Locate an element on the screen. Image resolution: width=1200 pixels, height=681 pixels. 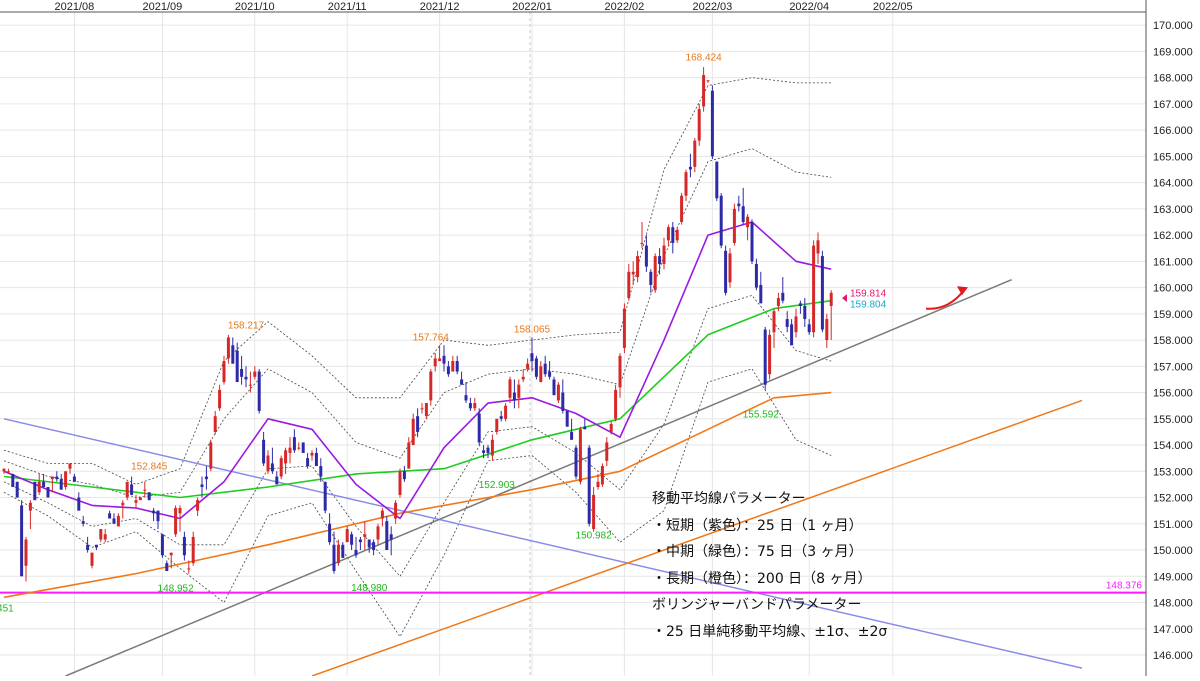
y-tick-label: 161.000 is located at coordinates (1173, 262).